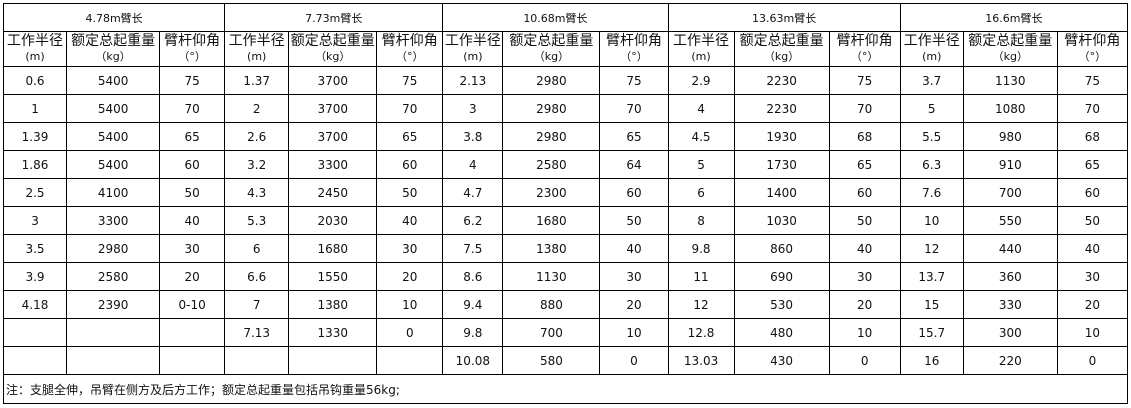 The image size is (1131, 408). What do you see at coordinates (701, 304) in the screenshot?
I see `radius-cell: 12` at bounding box center [701, 304].